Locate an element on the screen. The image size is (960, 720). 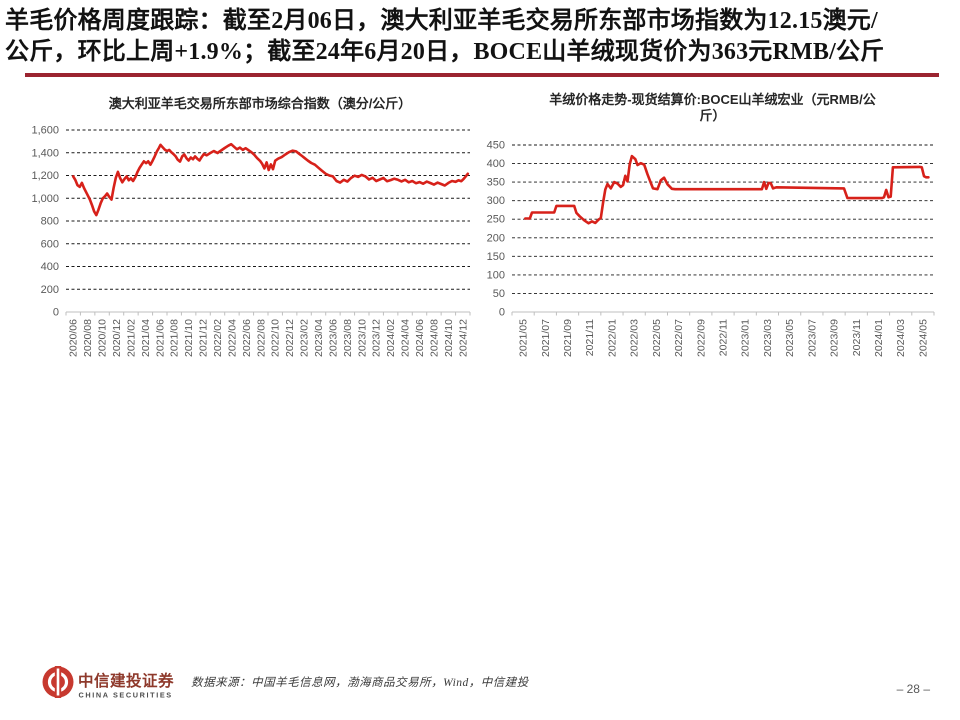
brand-name-cn: 中信建投证券 is located at coordinates (126, 680).